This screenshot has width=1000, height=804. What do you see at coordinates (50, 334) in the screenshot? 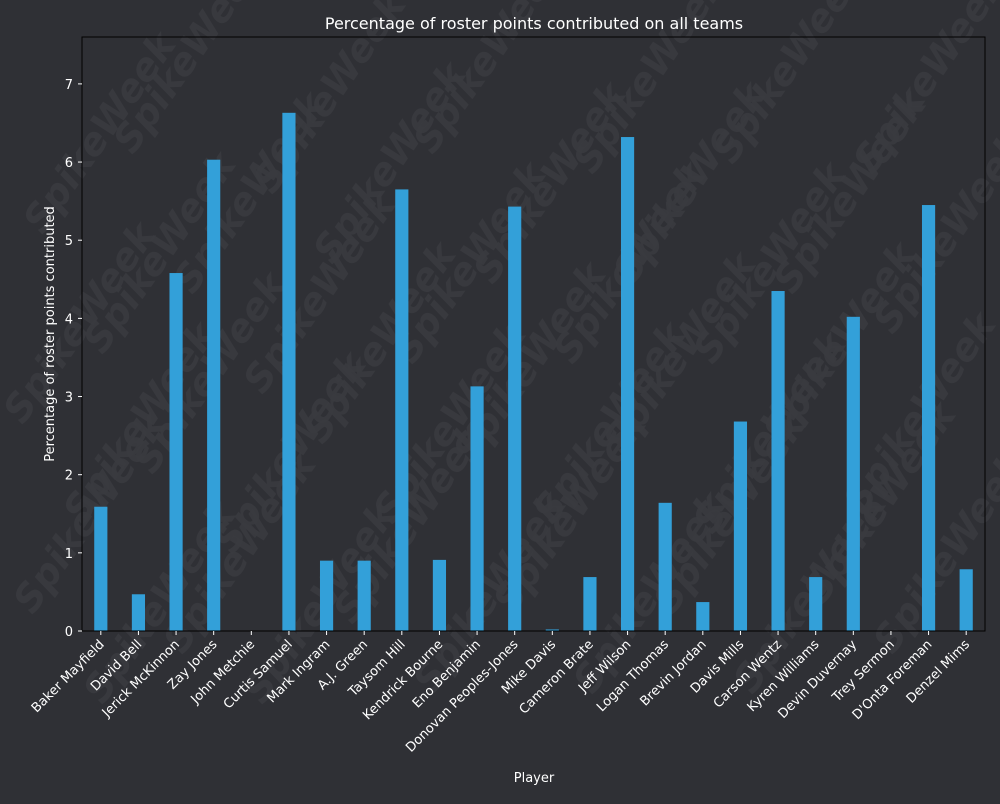
I see `y-axis-title: Percentage of roster points contributed` at bounding box center [50, 334].